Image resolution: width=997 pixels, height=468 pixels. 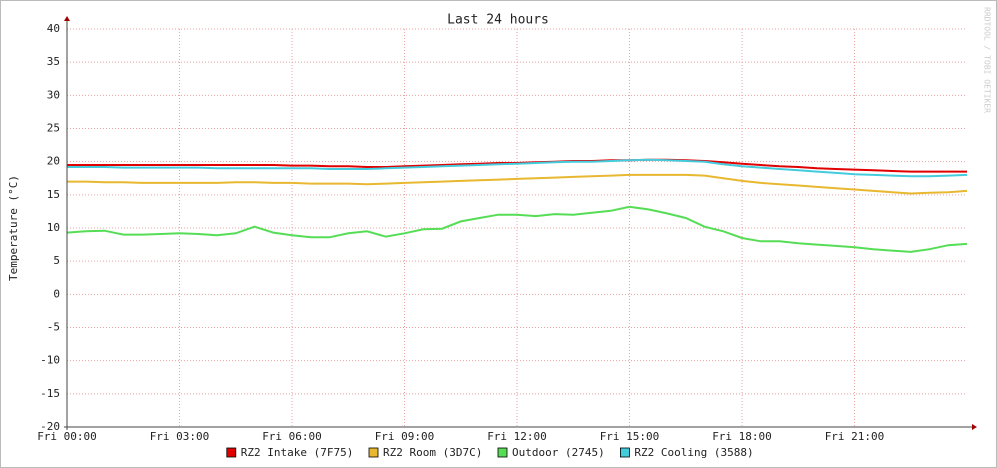 What do you see at coordinates (53, 227) in the screenshot?
I see `y-tick-label: 10` at bounding box center [53, 227].